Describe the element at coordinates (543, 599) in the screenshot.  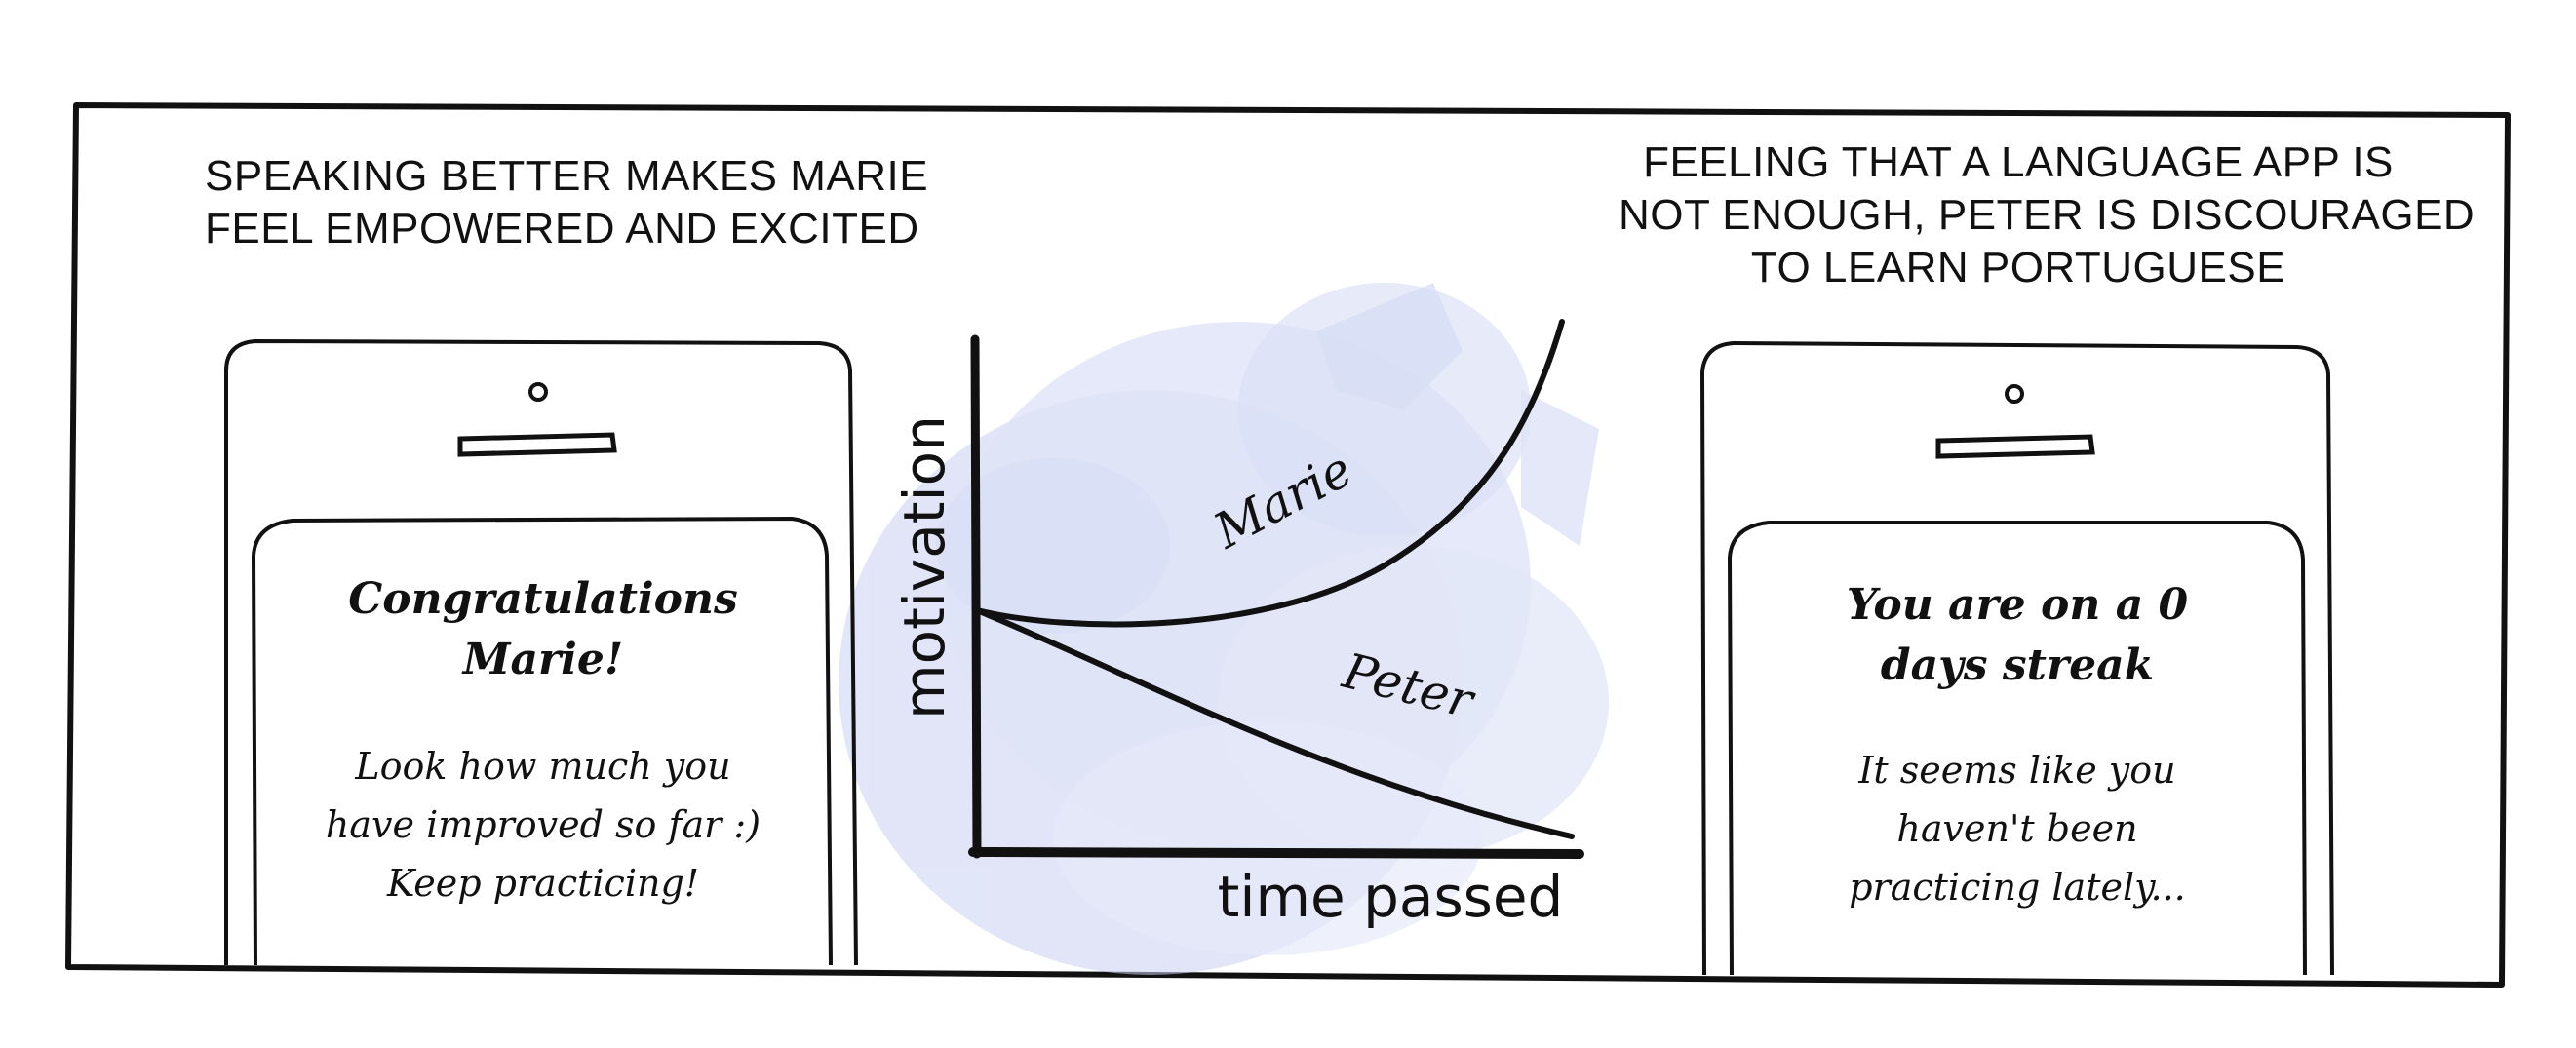
I see `left-phone-title-line: Congratulations` at that location.